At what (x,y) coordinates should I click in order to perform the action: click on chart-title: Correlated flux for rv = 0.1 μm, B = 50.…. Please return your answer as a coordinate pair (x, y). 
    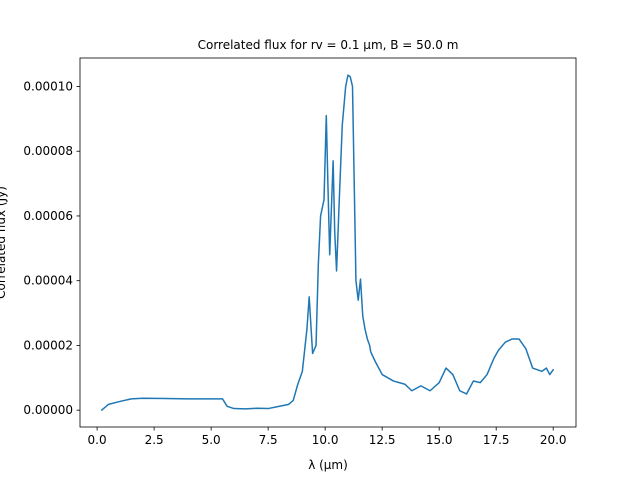
    Looking at the image, I should click on (328, 45).